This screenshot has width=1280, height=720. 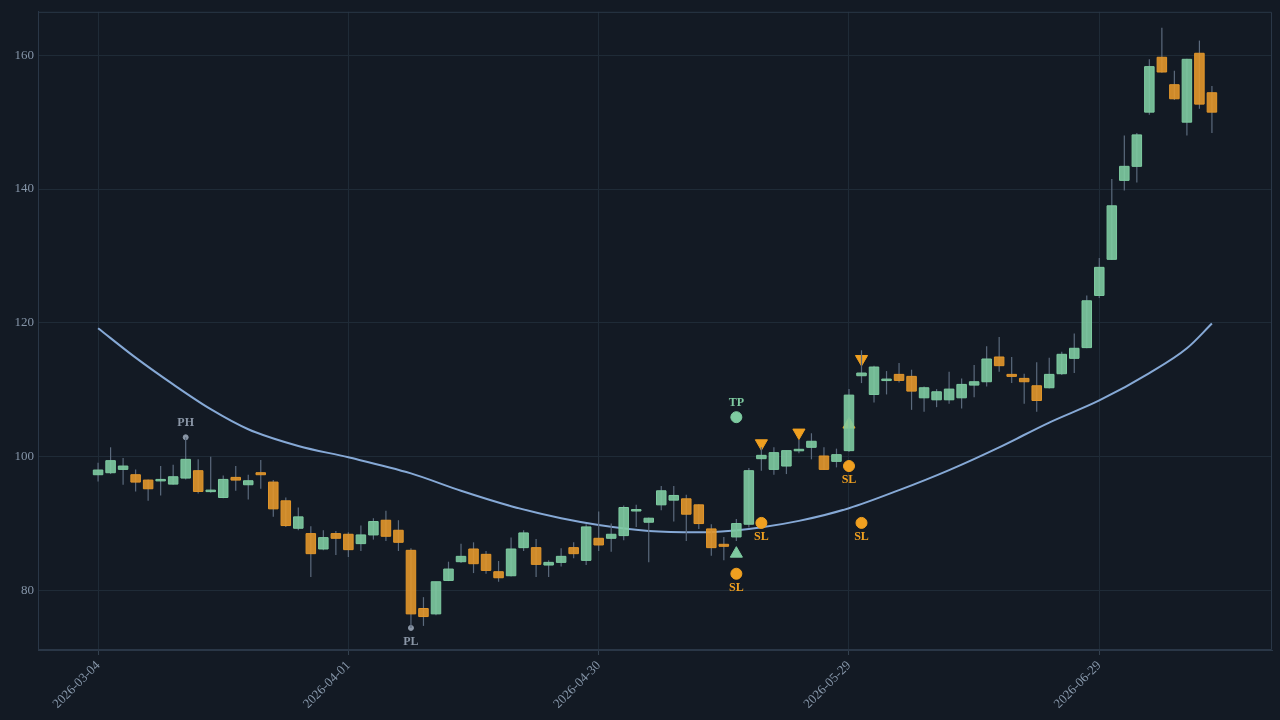 What do you see at coordinates (27, 589) in the screenshot?
I see `y-tick-label: 80` at bounding box center [27, 589].